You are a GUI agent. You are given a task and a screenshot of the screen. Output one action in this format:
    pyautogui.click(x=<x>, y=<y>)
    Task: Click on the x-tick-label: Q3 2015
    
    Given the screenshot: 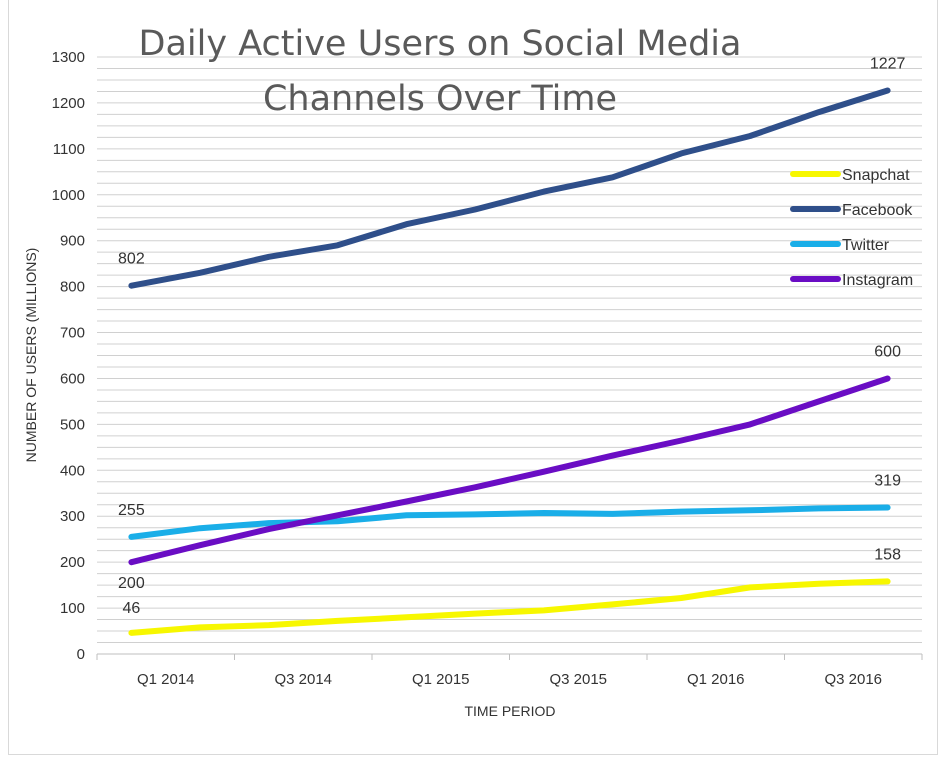 What is the action you would take?
    pyautogui.click(x=578, y=679)
    